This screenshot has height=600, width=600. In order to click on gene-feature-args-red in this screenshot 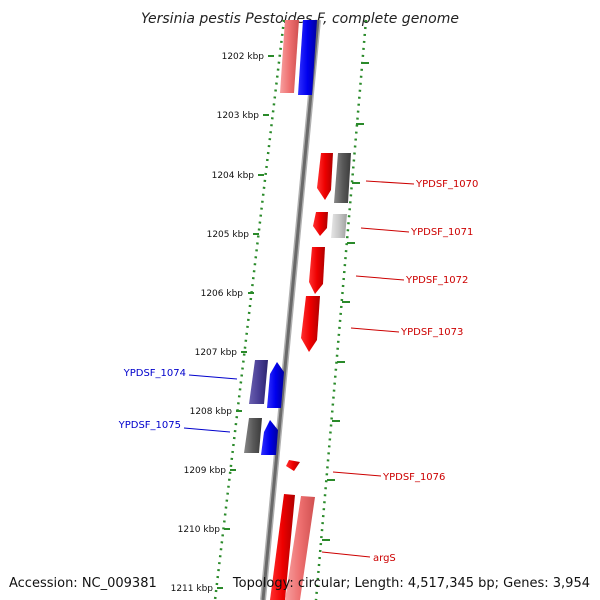, I will do `click(282, 547)`.